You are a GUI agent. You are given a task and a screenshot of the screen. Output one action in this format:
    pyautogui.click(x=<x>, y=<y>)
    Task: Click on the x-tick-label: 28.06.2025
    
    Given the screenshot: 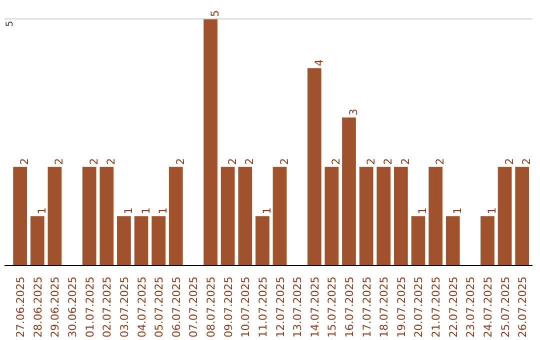 What is the action you would take?
    pyautogui.click(x=37, y=307)
    